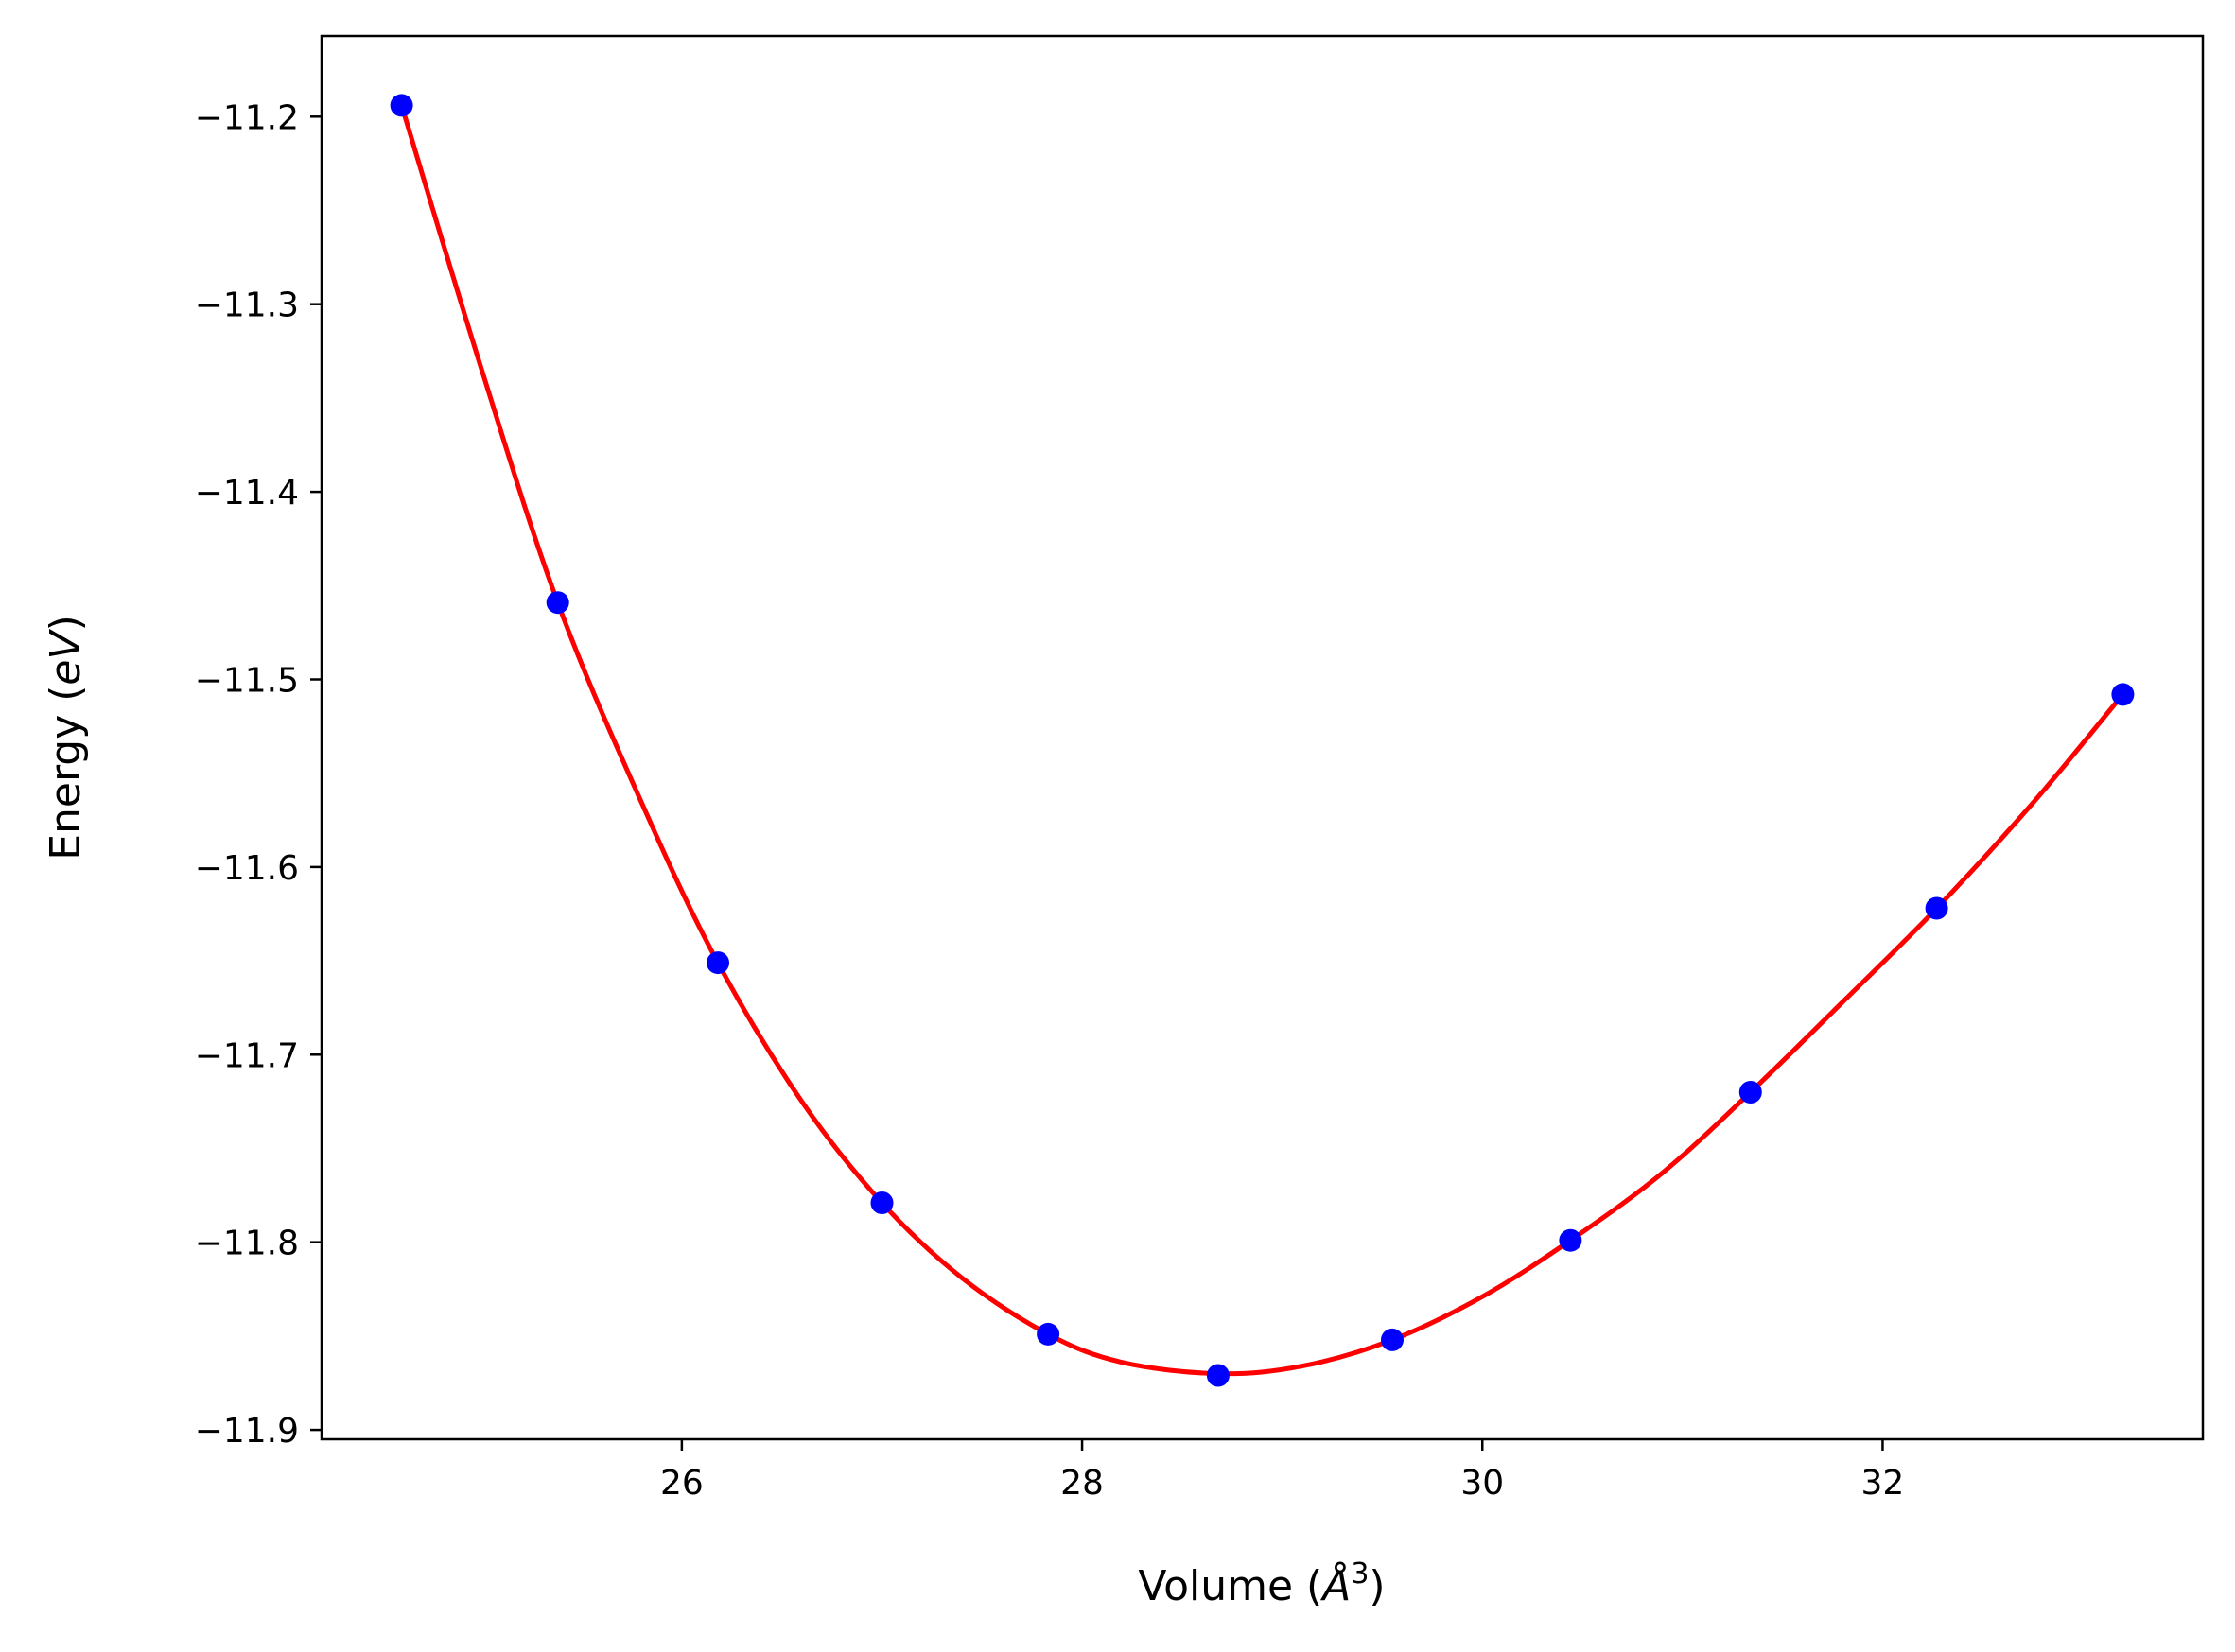  I want to click on y-tick-label: −11.2, so click(247, 118).